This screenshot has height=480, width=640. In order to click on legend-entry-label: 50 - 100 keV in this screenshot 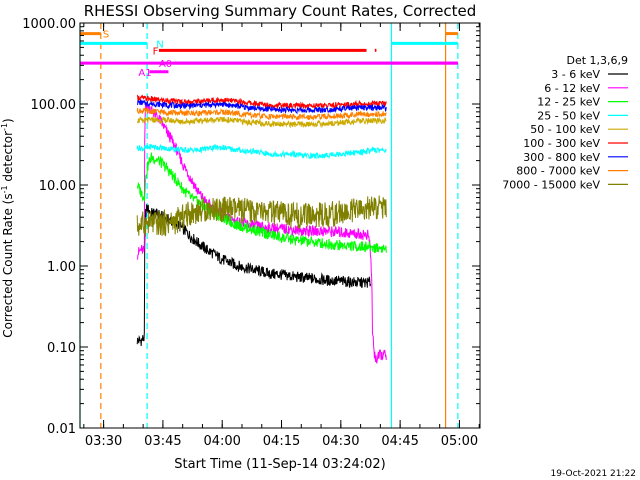, I will do `click(565, 129)`.